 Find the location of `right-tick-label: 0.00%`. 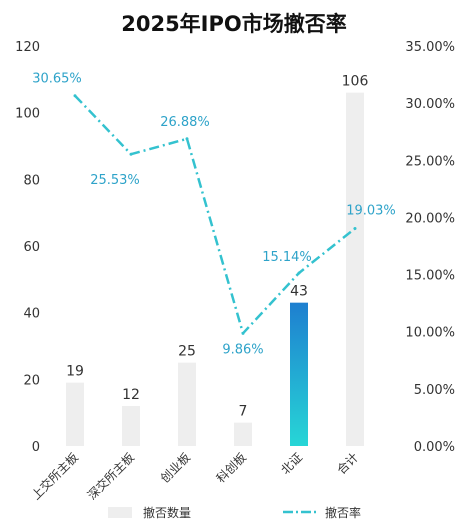

right-tick-label: 0.00% is located at coordinates (434, 447).